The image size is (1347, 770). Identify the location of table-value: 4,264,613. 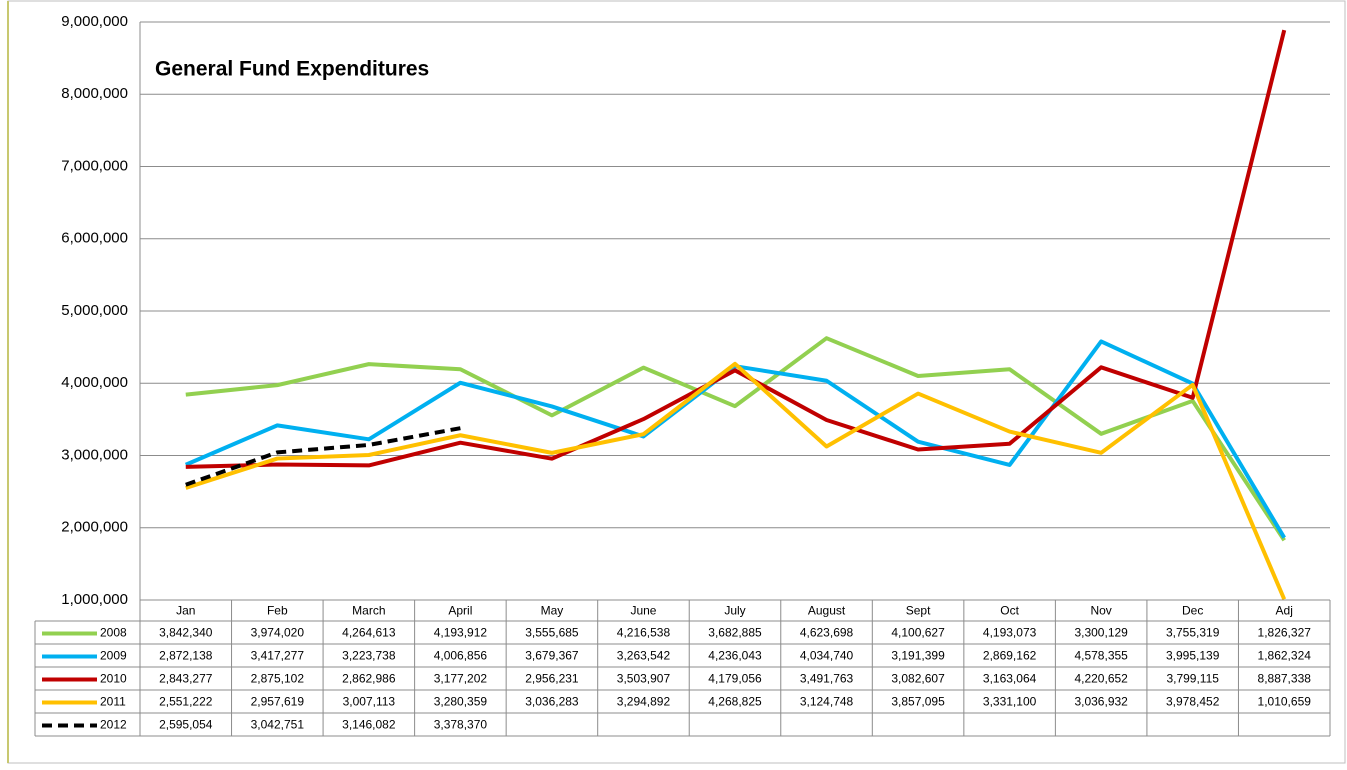
(369, 633).